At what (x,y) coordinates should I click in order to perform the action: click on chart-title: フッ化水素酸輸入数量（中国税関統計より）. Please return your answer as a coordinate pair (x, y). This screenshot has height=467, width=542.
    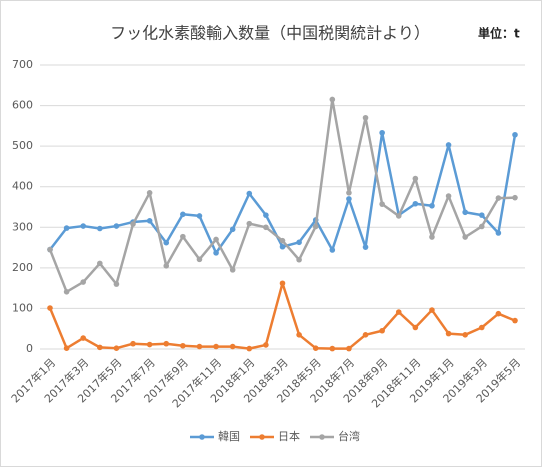
    Looking at the image, I should click on (270, 33).